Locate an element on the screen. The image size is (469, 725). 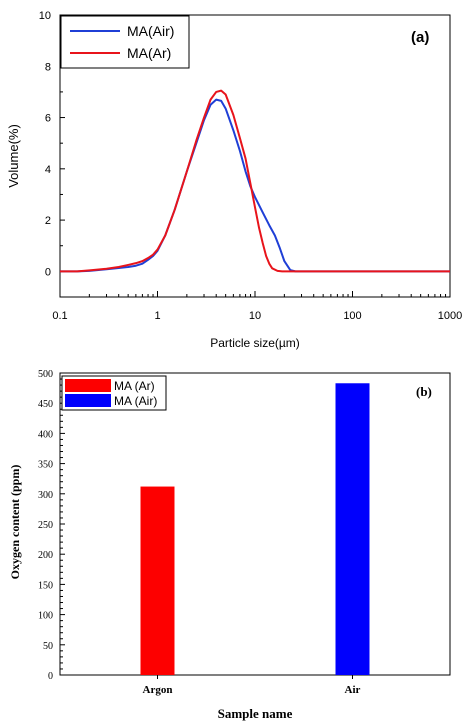
legend-label-ma-ar: MA(Ar) is located at coordinates (149, 53).